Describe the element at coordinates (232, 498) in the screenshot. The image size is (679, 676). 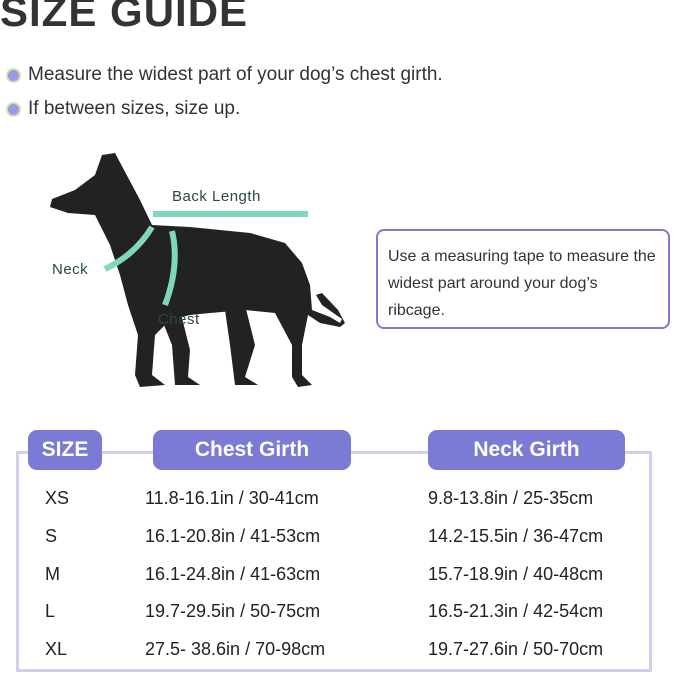
I see `cell-chest: 11.8-16.1in / 30-41cm` at that location.